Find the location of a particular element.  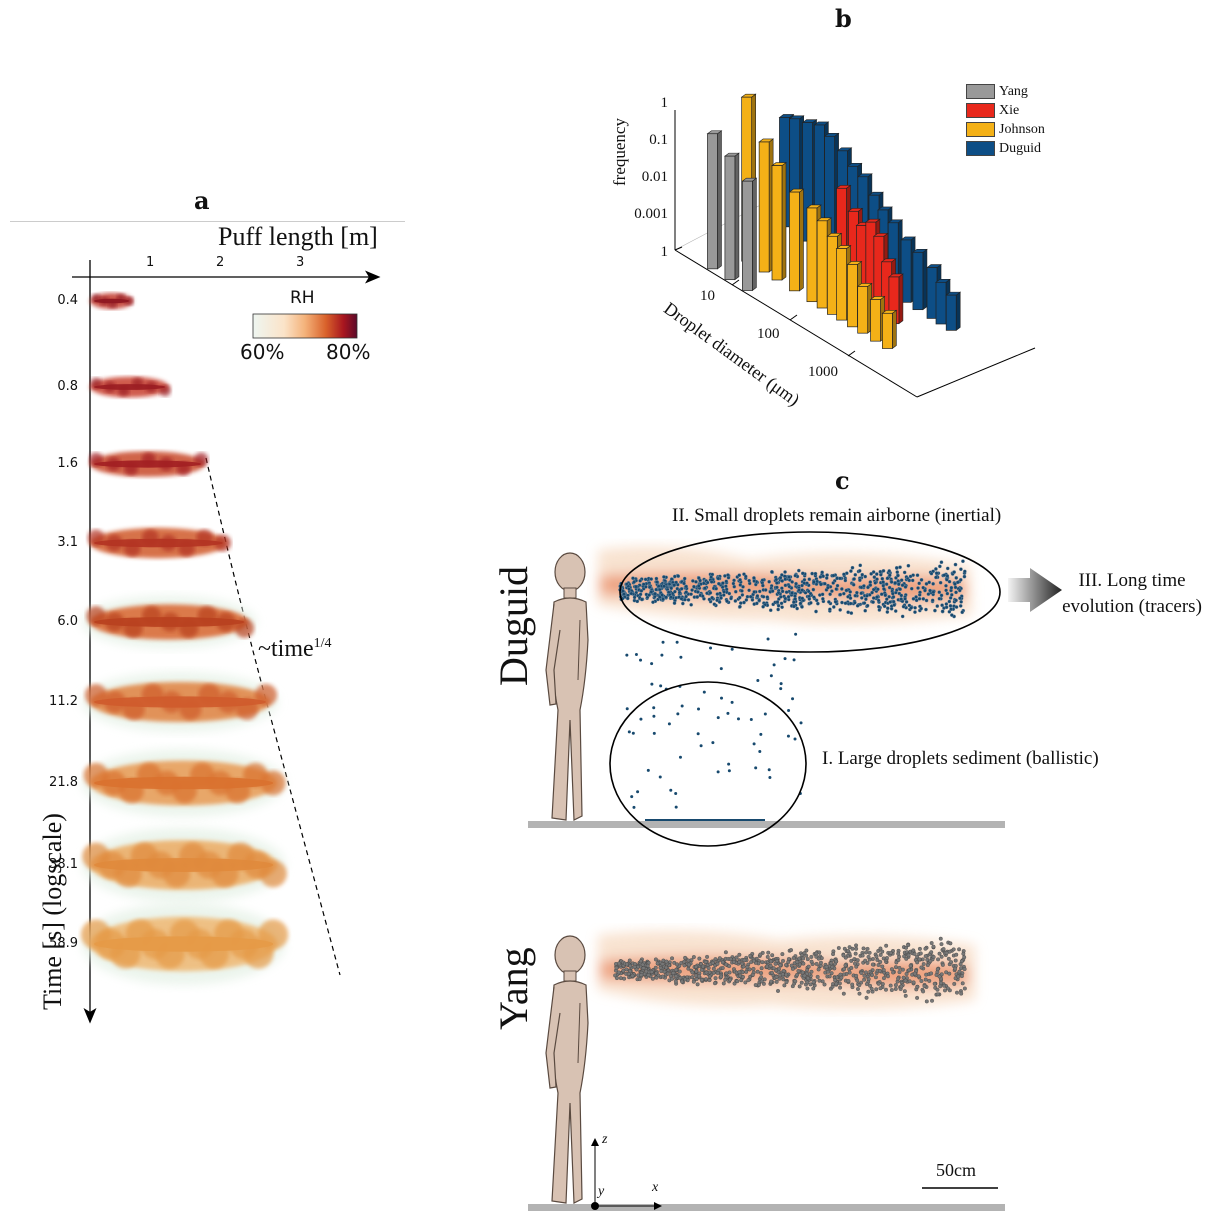

panel-a-x-tick-2: 2 is located at coordinates (220, 262).